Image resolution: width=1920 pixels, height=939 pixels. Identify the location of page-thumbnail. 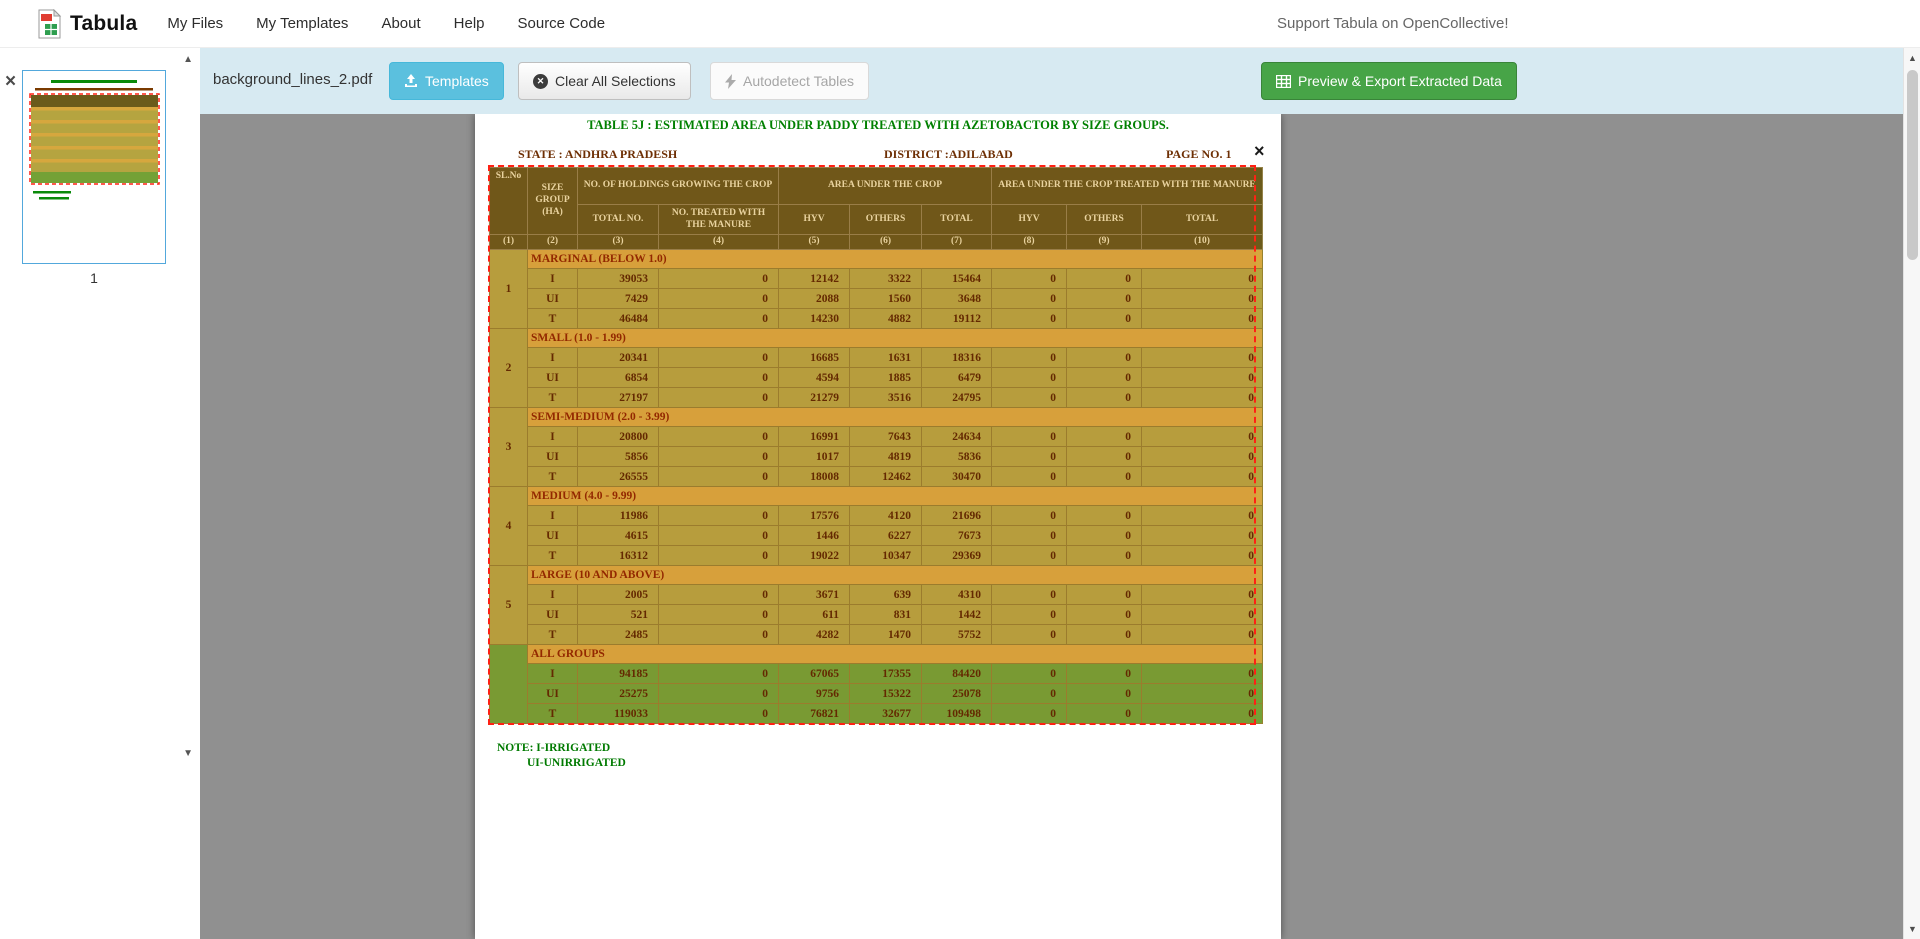
(94, 167).